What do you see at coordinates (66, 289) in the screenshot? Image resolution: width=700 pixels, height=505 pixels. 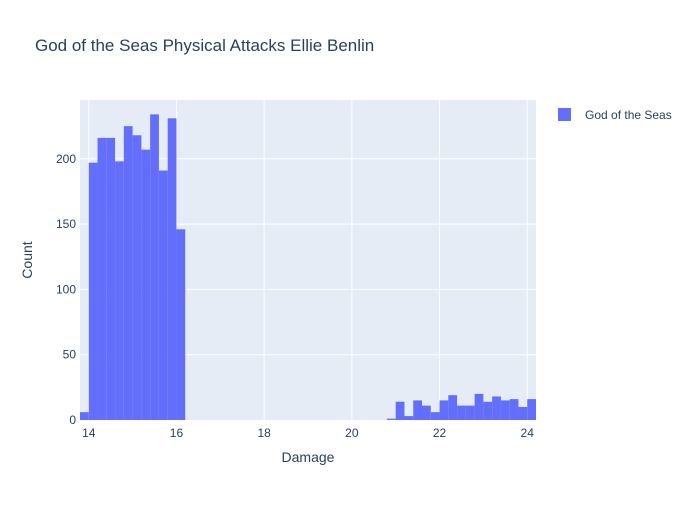 I see `y-tick-label: 100` at bounding box center [66, 289].